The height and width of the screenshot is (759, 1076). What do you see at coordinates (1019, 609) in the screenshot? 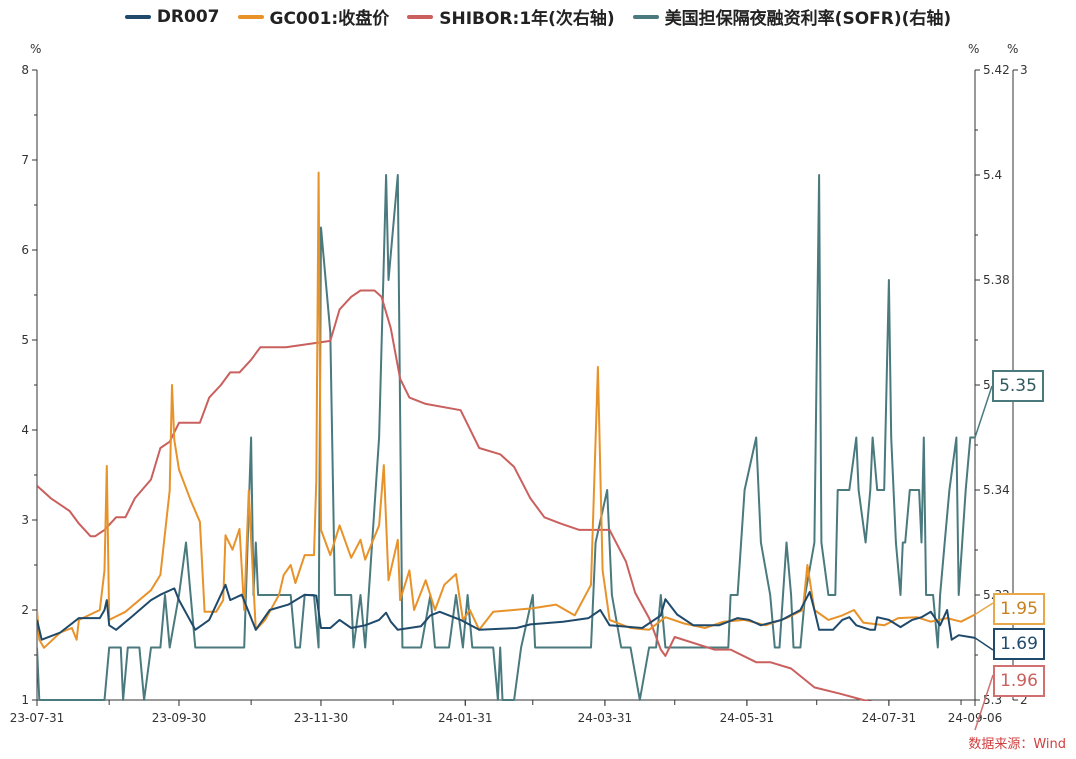
I see `gc001-last-value-label: 1.95` at bounding box center [1019, 609].